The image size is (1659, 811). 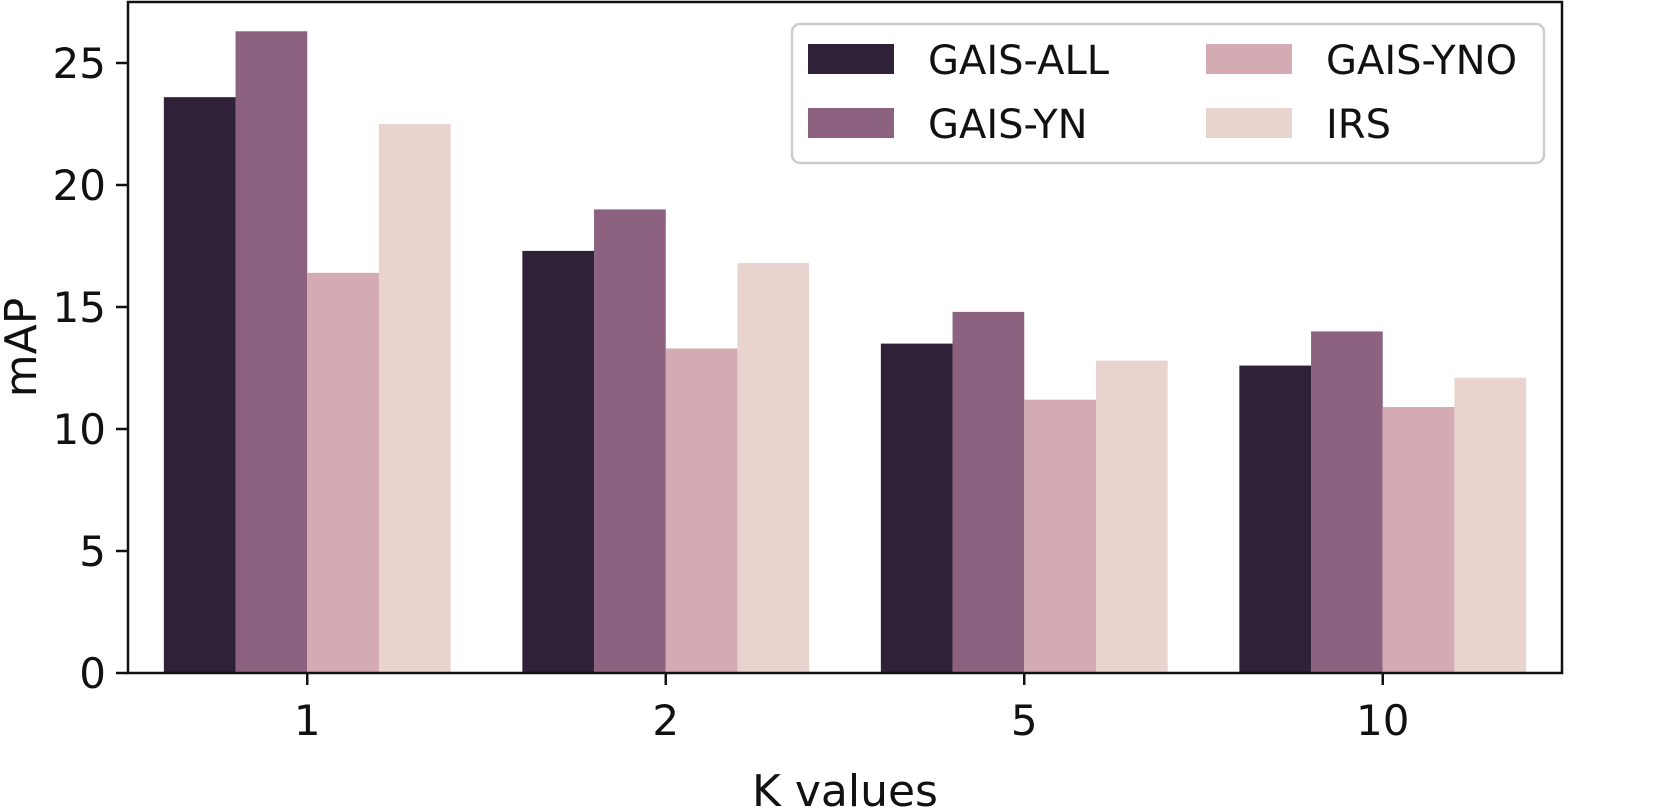 What do you see at coordinates (701, 510) in the screenshot?
I see `bar-gais-yno-k2` at bounding box center [701, 510].